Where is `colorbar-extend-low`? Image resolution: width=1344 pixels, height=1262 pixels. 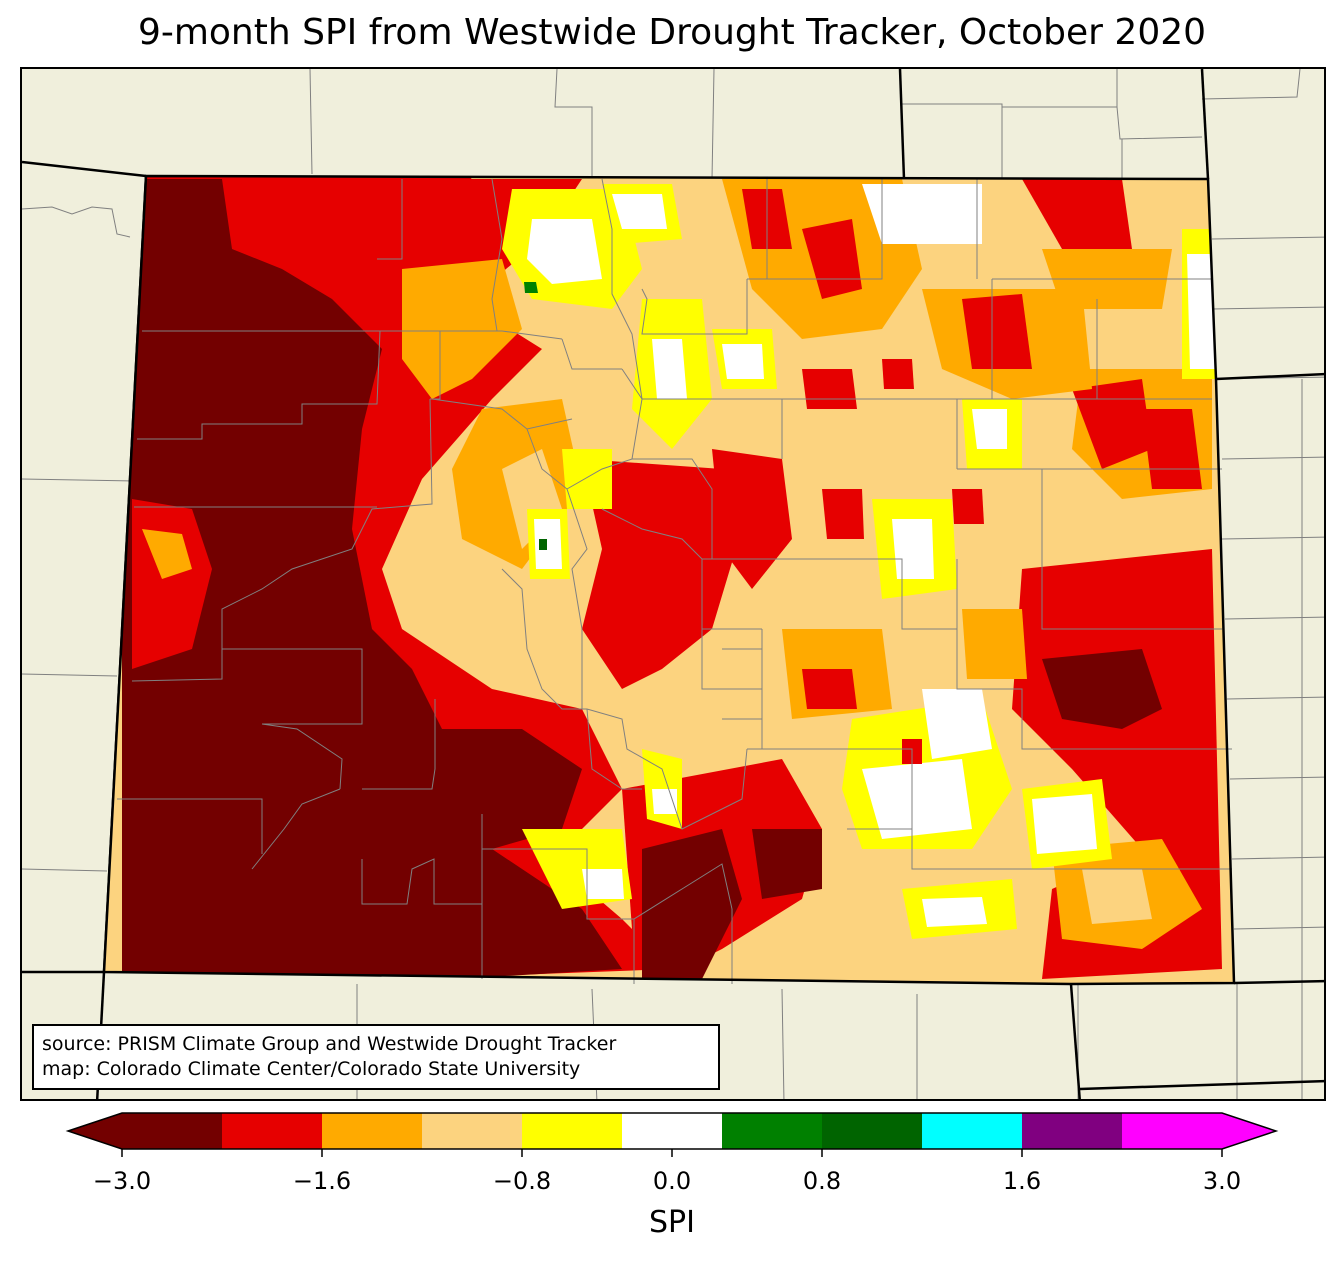 colorbar-extend-low is located at coordinates (95, 1131).